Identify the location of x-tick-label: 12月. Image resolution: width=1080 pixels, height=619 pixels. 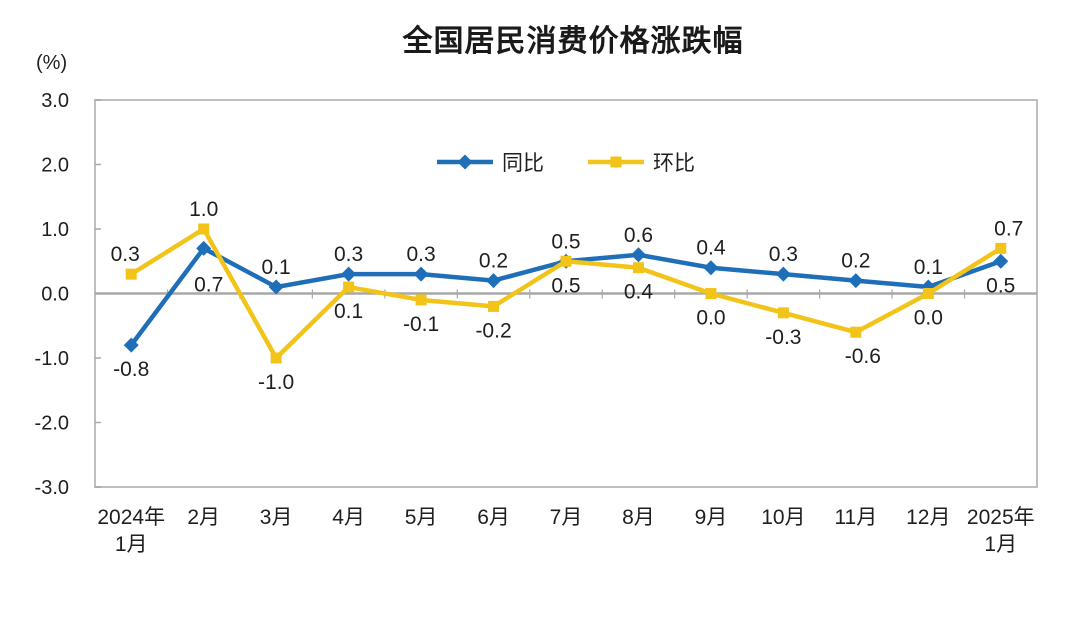
(928, 517).